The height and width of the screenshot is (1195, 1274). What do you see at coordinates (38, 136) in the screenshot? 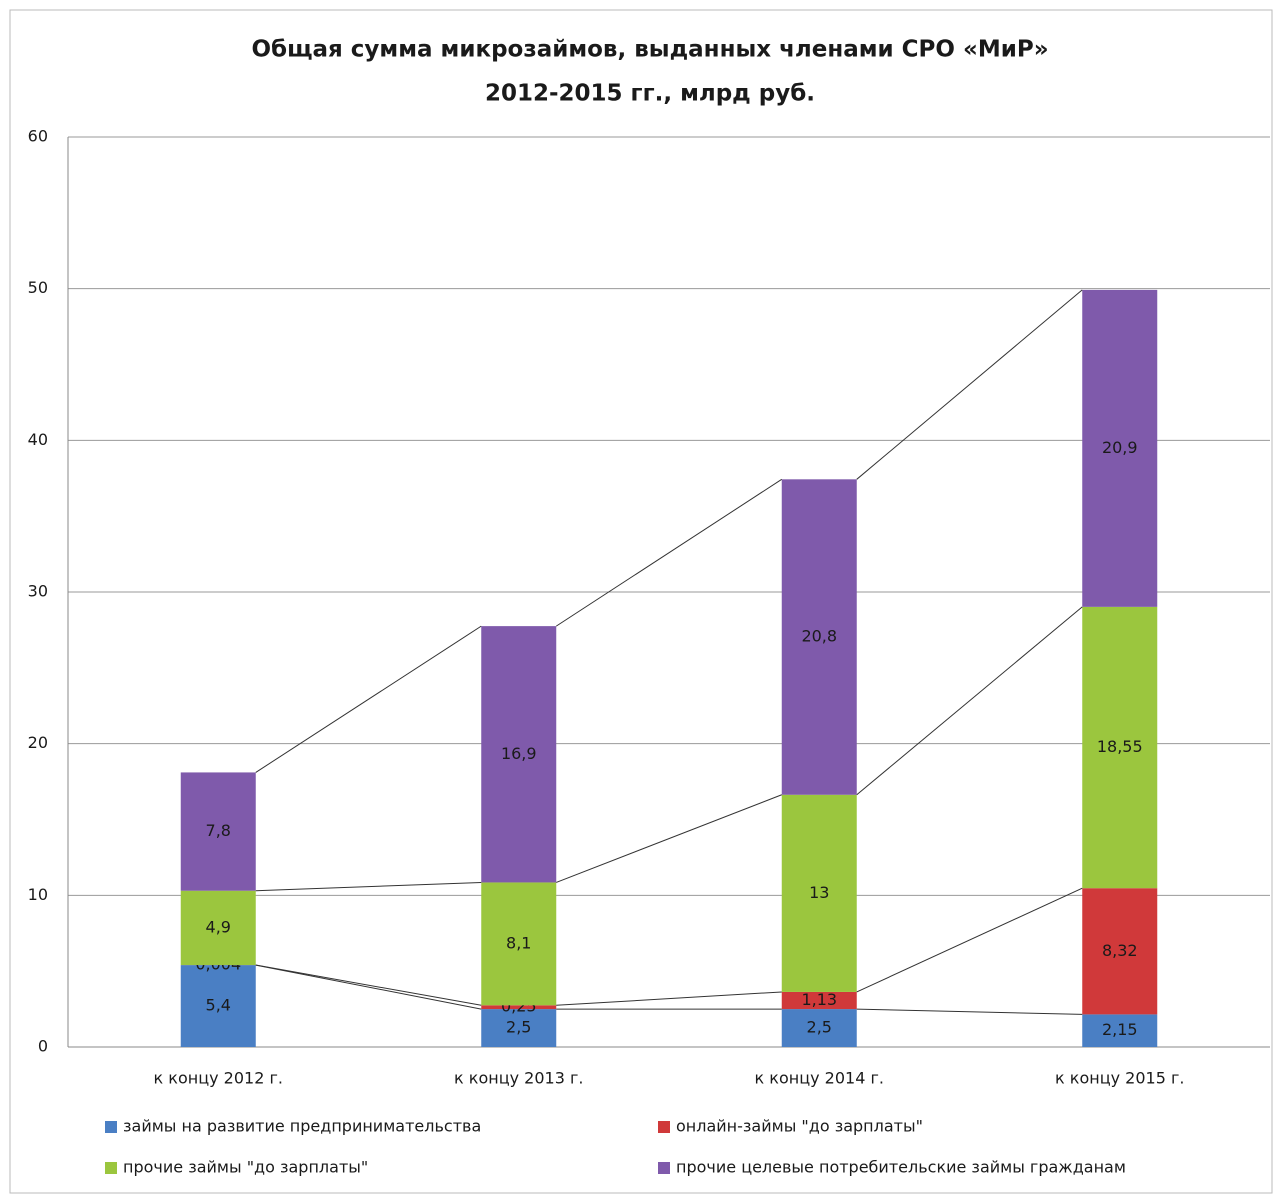
I see `y-tick-label: 60` at bounding box center [38, 136].